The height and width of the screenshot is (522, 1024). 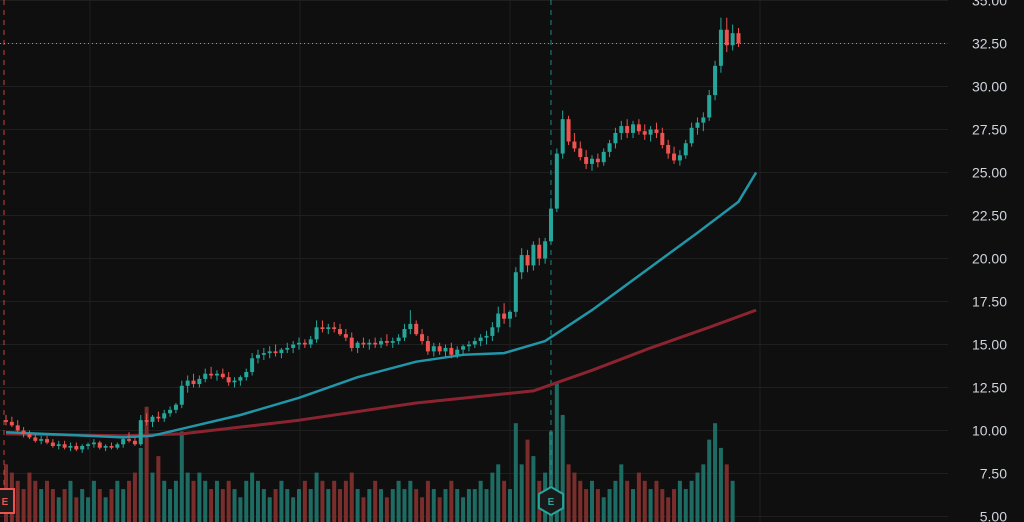 What do you see at coordinates (993, 515) in the screenshot?
I see `y-tick-label: 5.00` at bounding box center [993, 515].